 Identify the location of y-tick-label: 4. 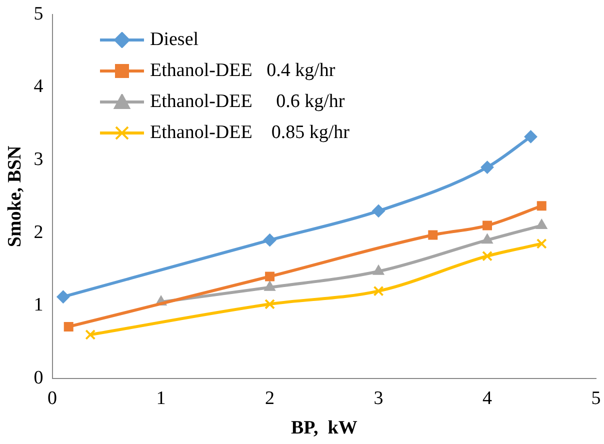
(39, 87).